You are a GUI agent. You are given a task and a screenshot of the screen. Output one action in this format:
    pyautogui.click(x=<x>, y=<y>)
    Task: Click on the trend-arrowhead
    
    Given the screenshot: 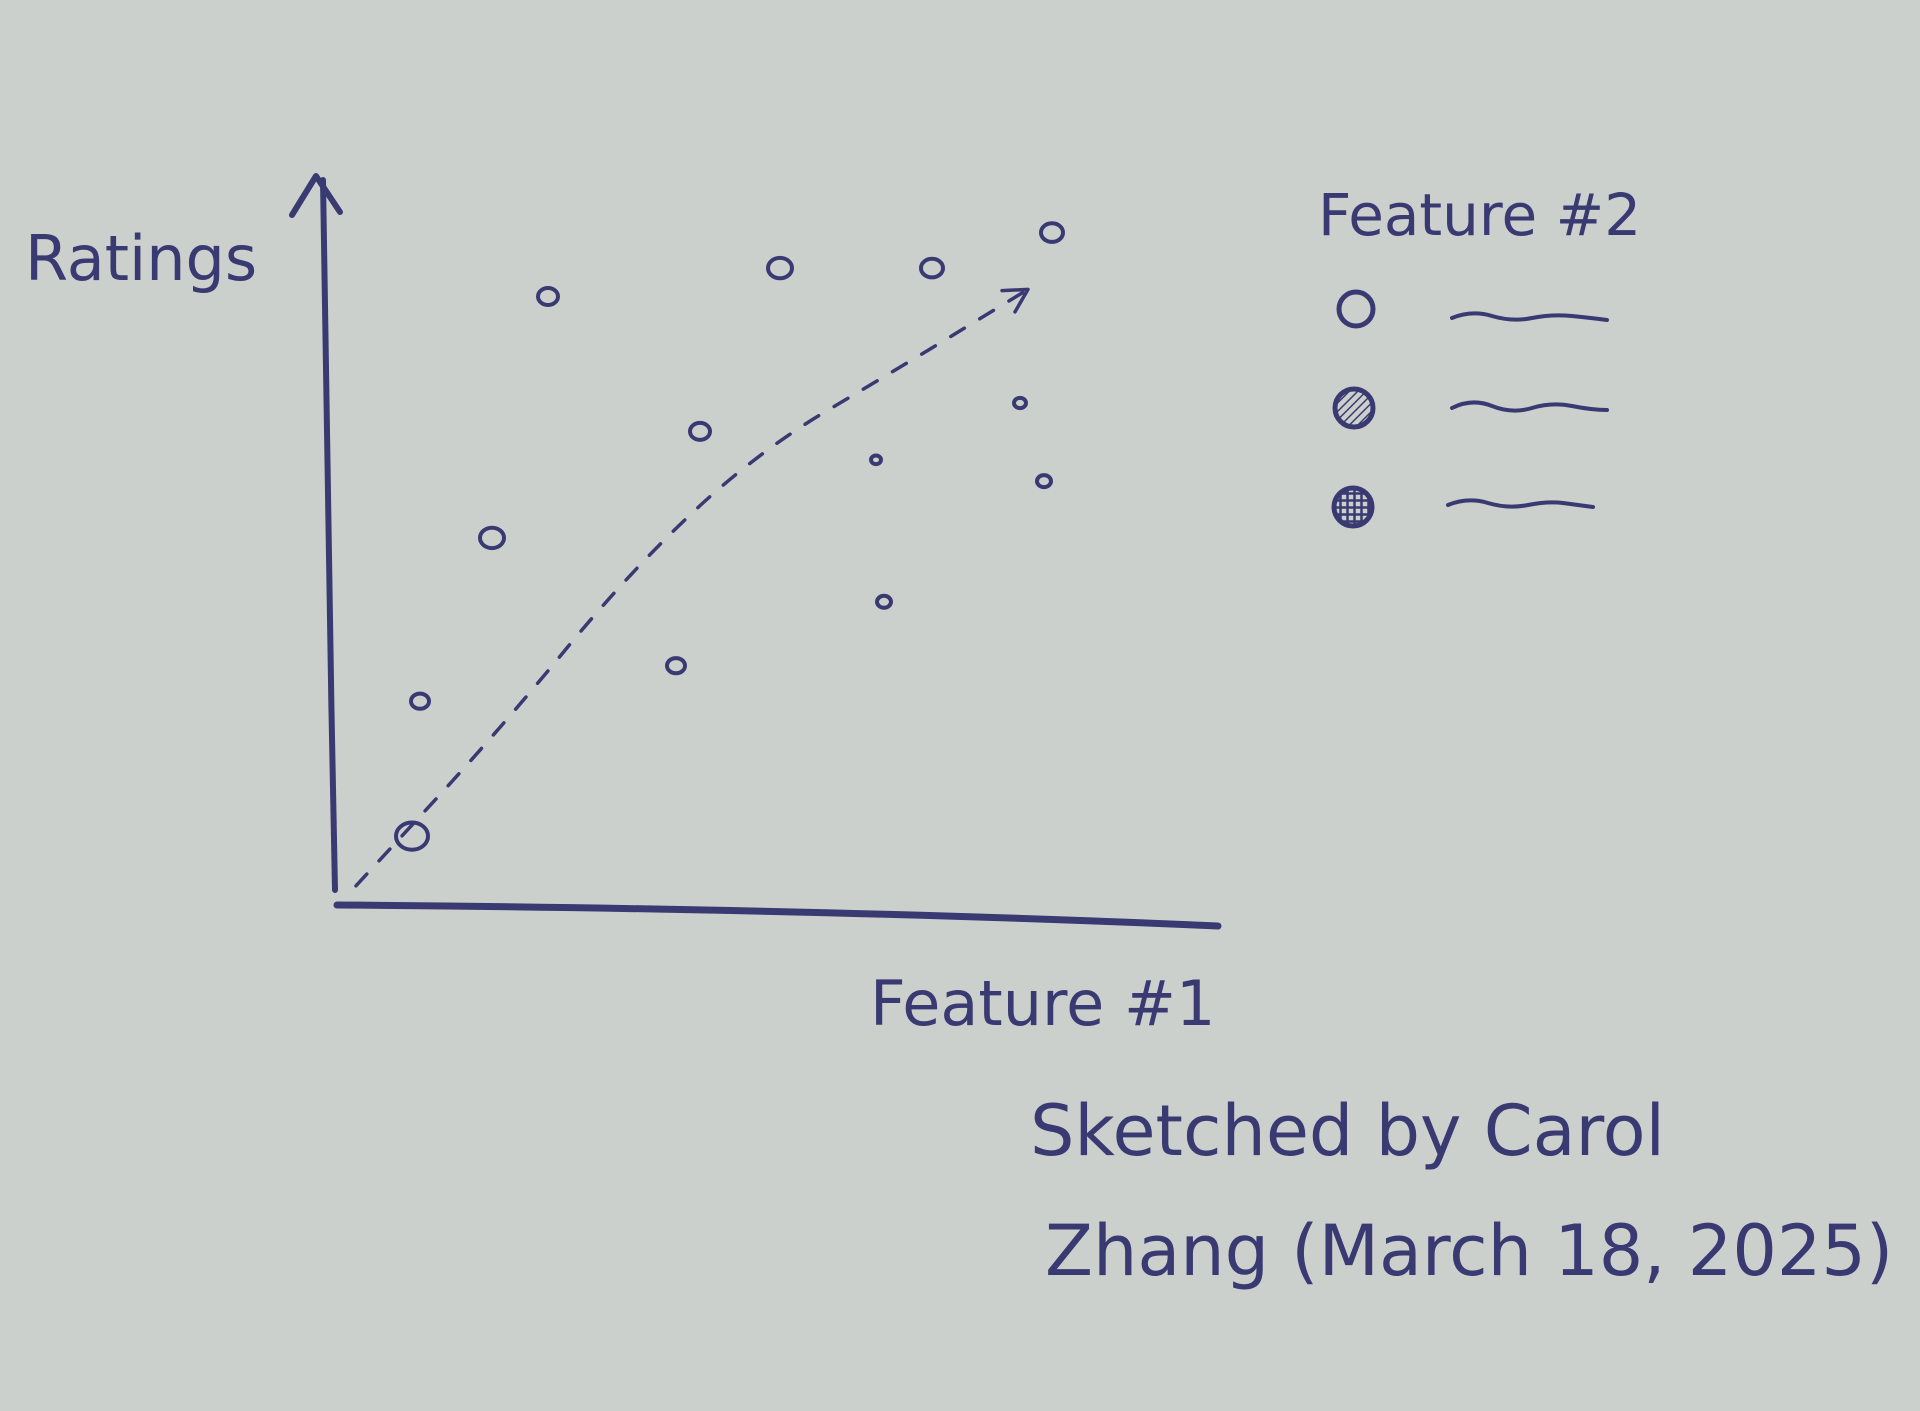 What is the action you would take?
    pyautogui.click(x=1015, y=300)
    